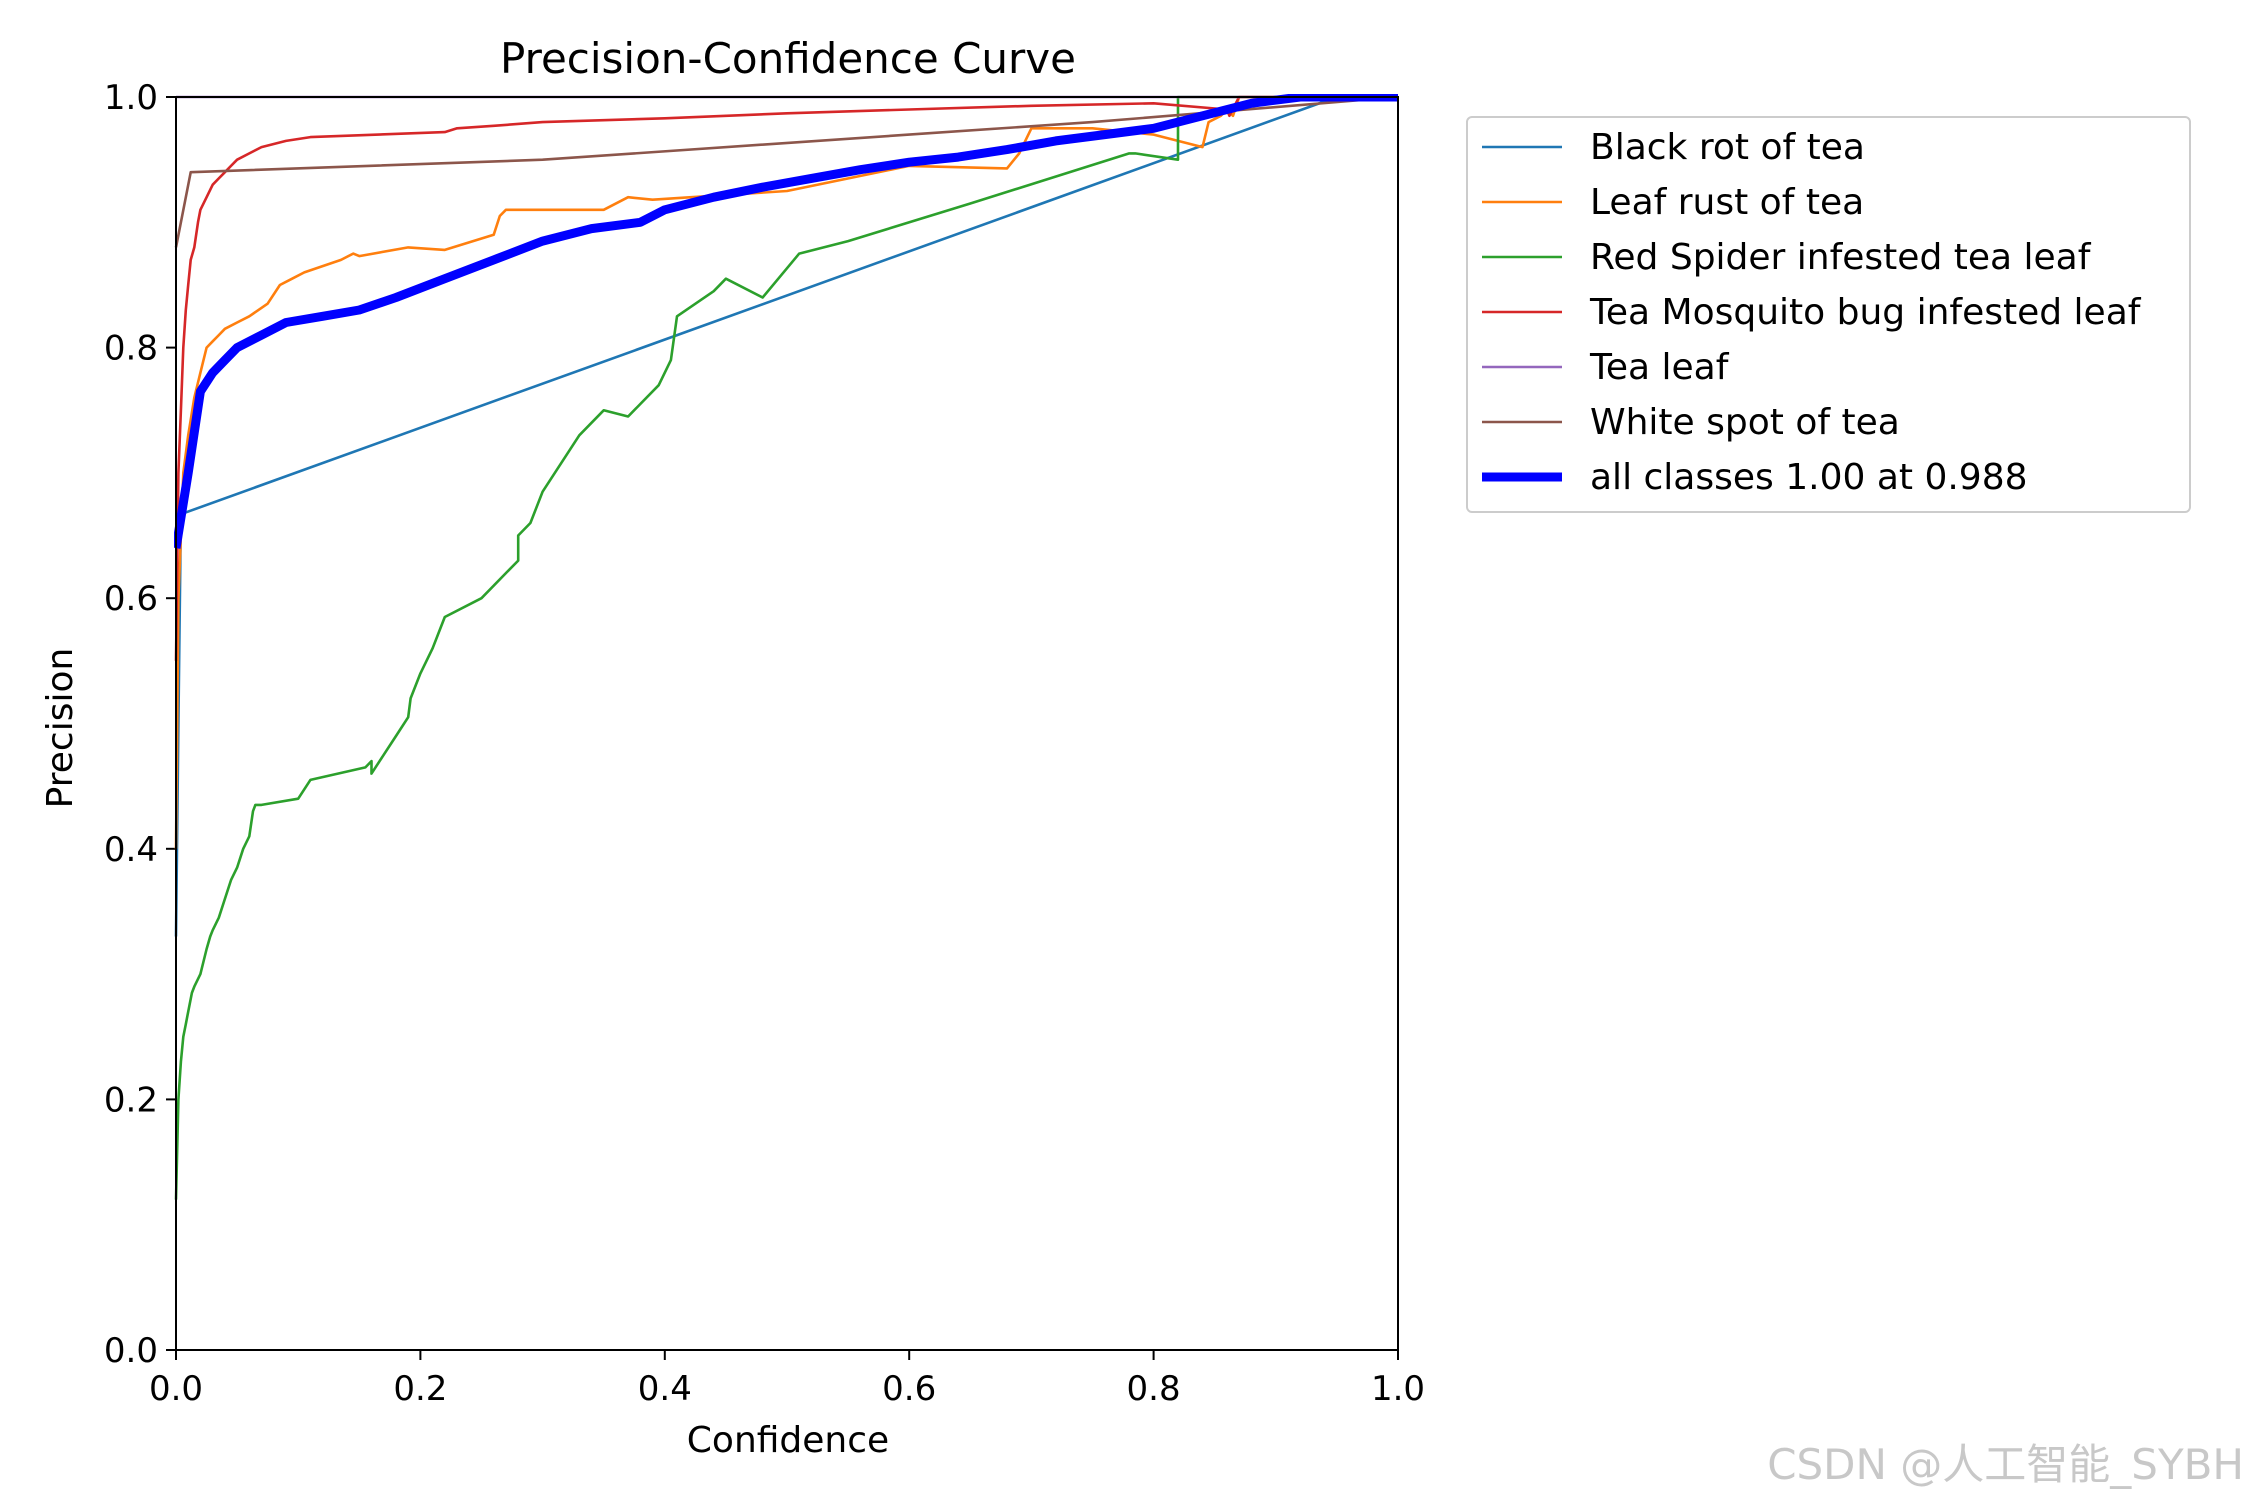  I want to click on x-tick-label: 0.6, so click(909, 1389).